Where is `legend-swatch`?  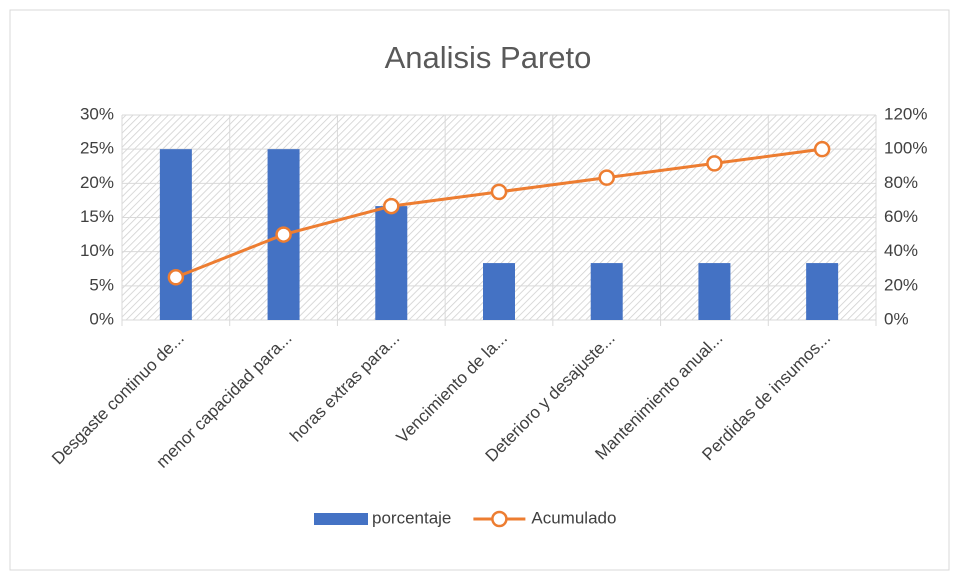 legend-swatch is located at coordinates (341, 519).